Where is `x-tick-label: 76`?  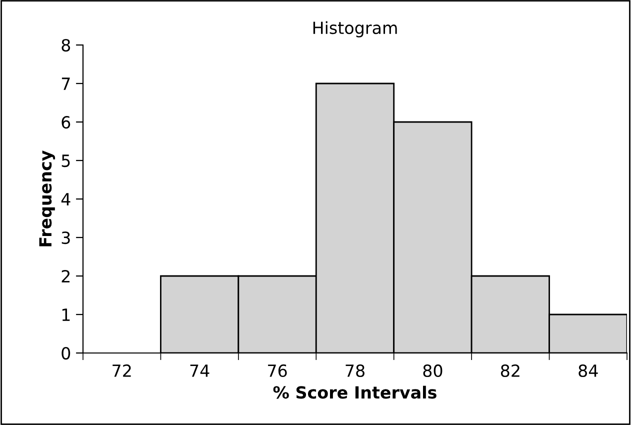
x-tick-label: 76 is located at coordinates (277, 371).